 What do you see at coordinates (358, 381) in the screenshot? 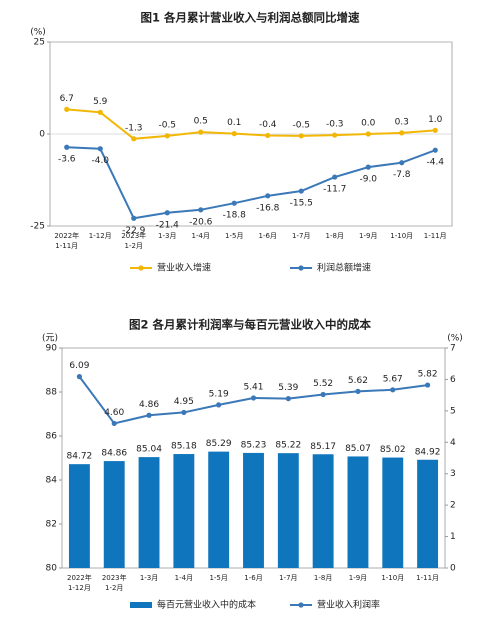
I see `data-label: 5.62` at bounding box center [358, 381].